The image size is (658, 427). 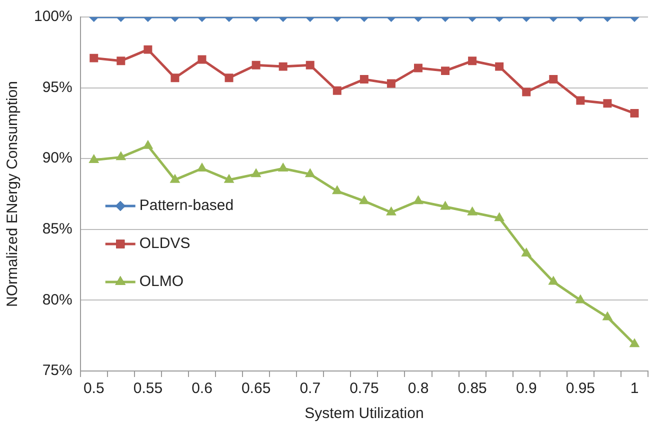 I want to click on x-tick-label: 0.5, so click(x=93, y=389).